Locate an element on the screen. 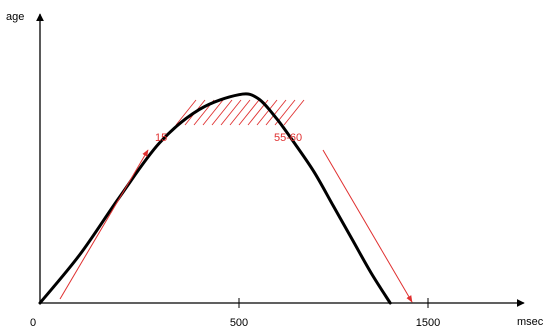  falling-arrow is located at coordinates (367, 226).